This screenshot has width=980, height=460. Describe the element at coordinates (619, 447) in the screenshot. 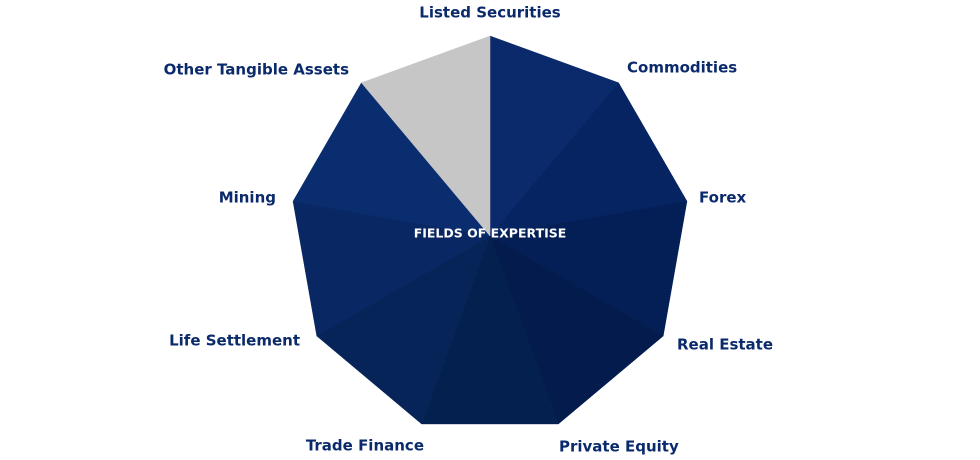

I see `segment-label: Private Equity` at that location.